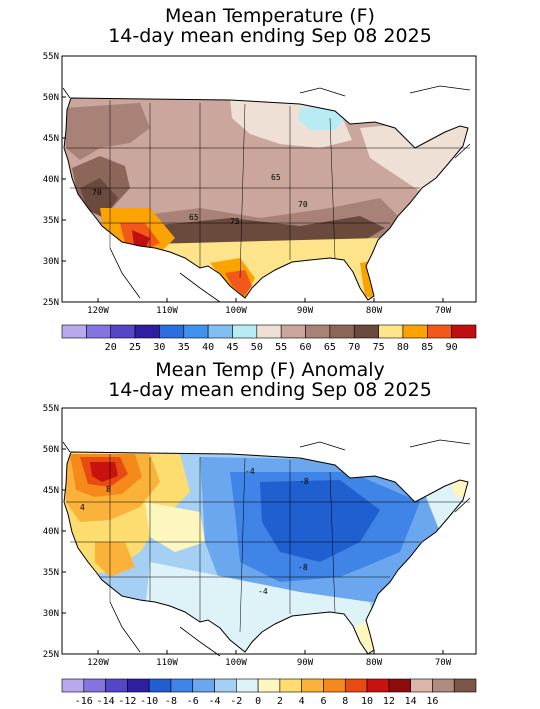  I want to click on colorbar-label: 60, so click(306, 347).